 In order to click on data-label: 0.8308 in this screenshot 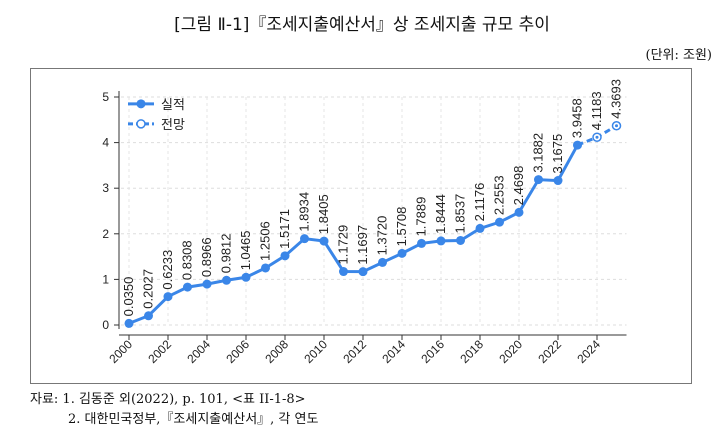, I will do `click(187, 260)`.